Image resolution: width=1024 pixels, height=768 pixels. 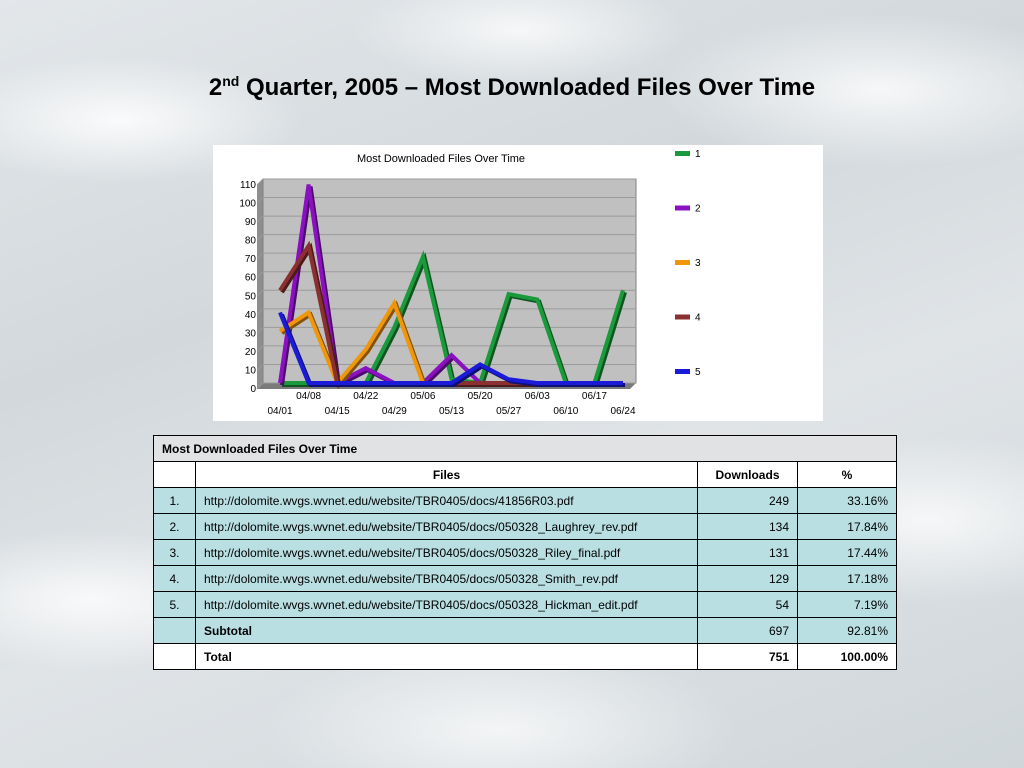 I want to click on row-downloads: 129, so click(x=747, y=578).